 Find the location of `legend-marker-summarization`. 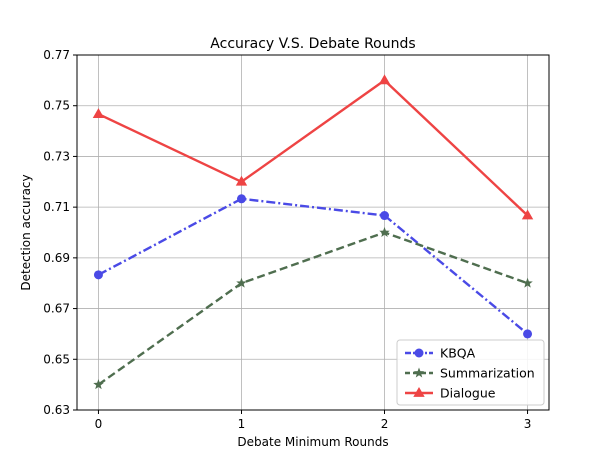

legend-marker-summarization is located at coordinates (419, 372).